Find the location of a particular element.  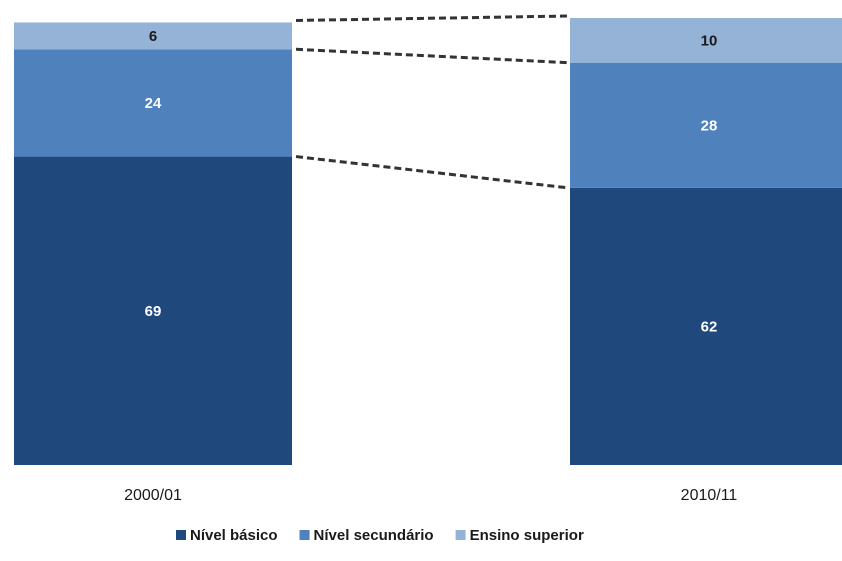

legend-item: Nível básico is located at coordinates (227, 535).